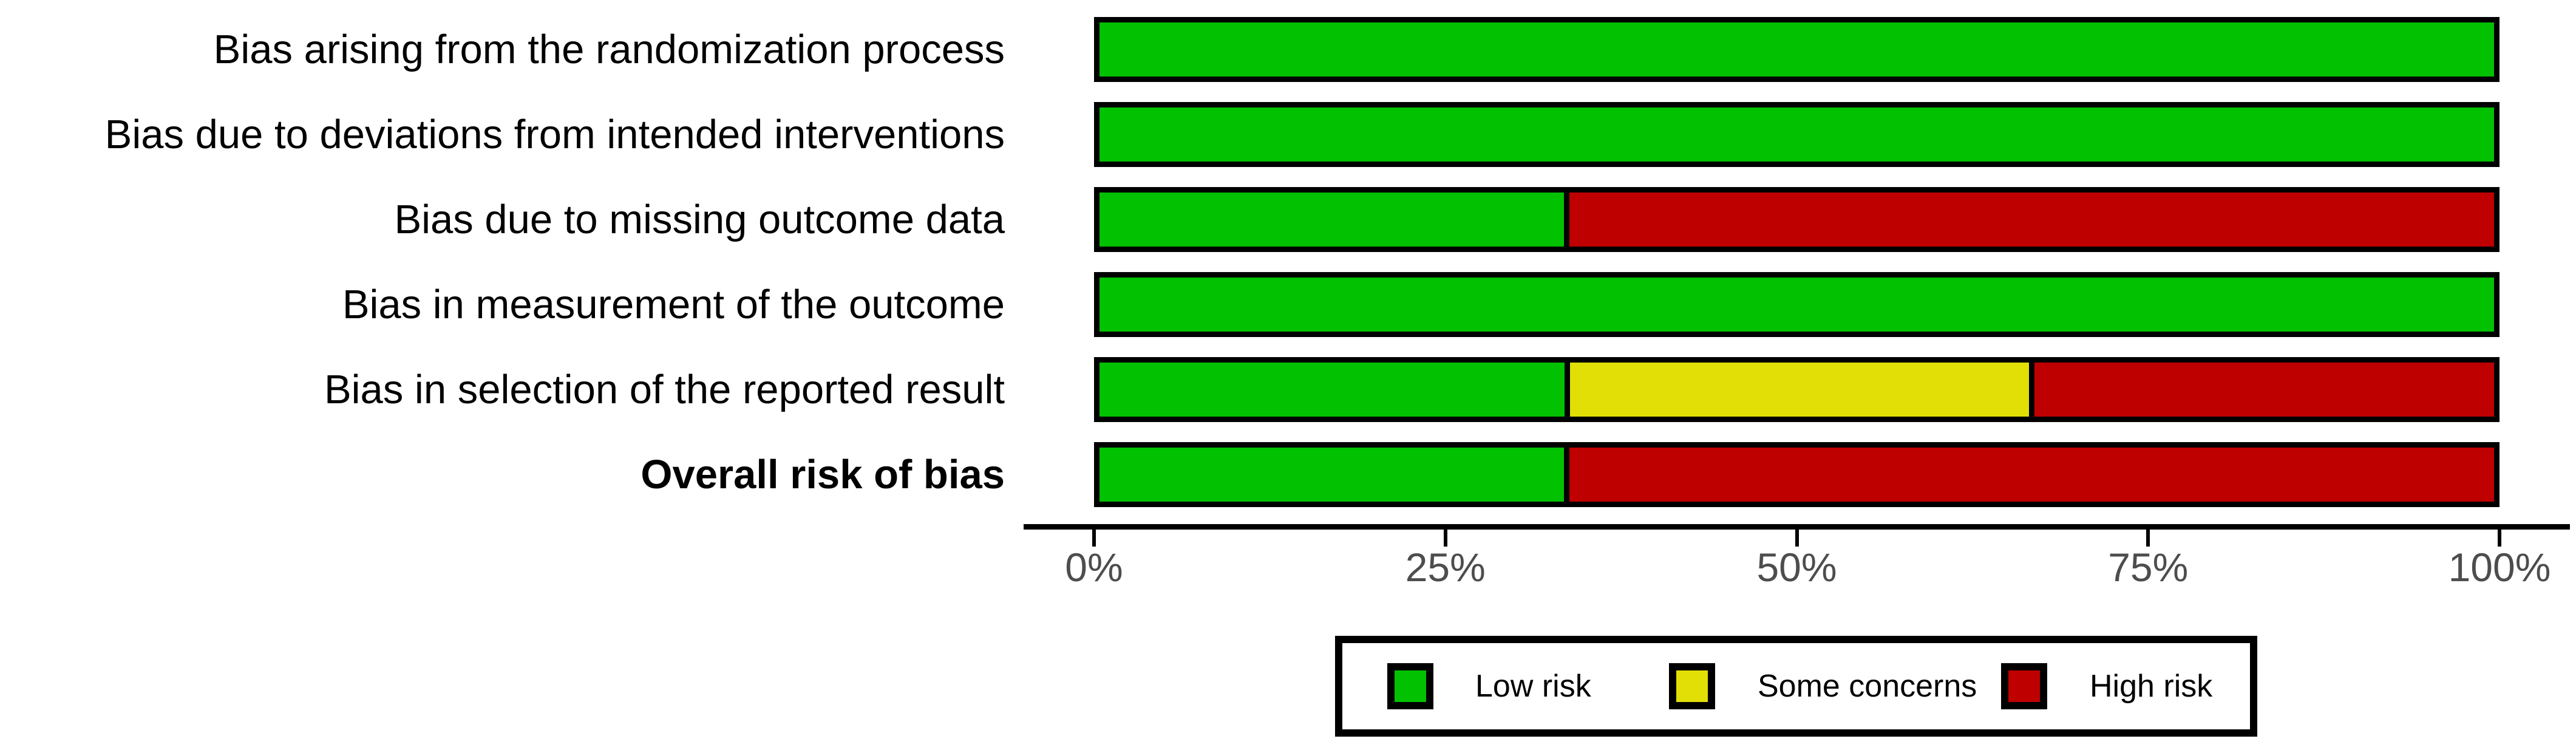 The height and width of the screenshot is (750, 2576). I want to click on category-label-text: Overall risk of bias, so click(823, 474).